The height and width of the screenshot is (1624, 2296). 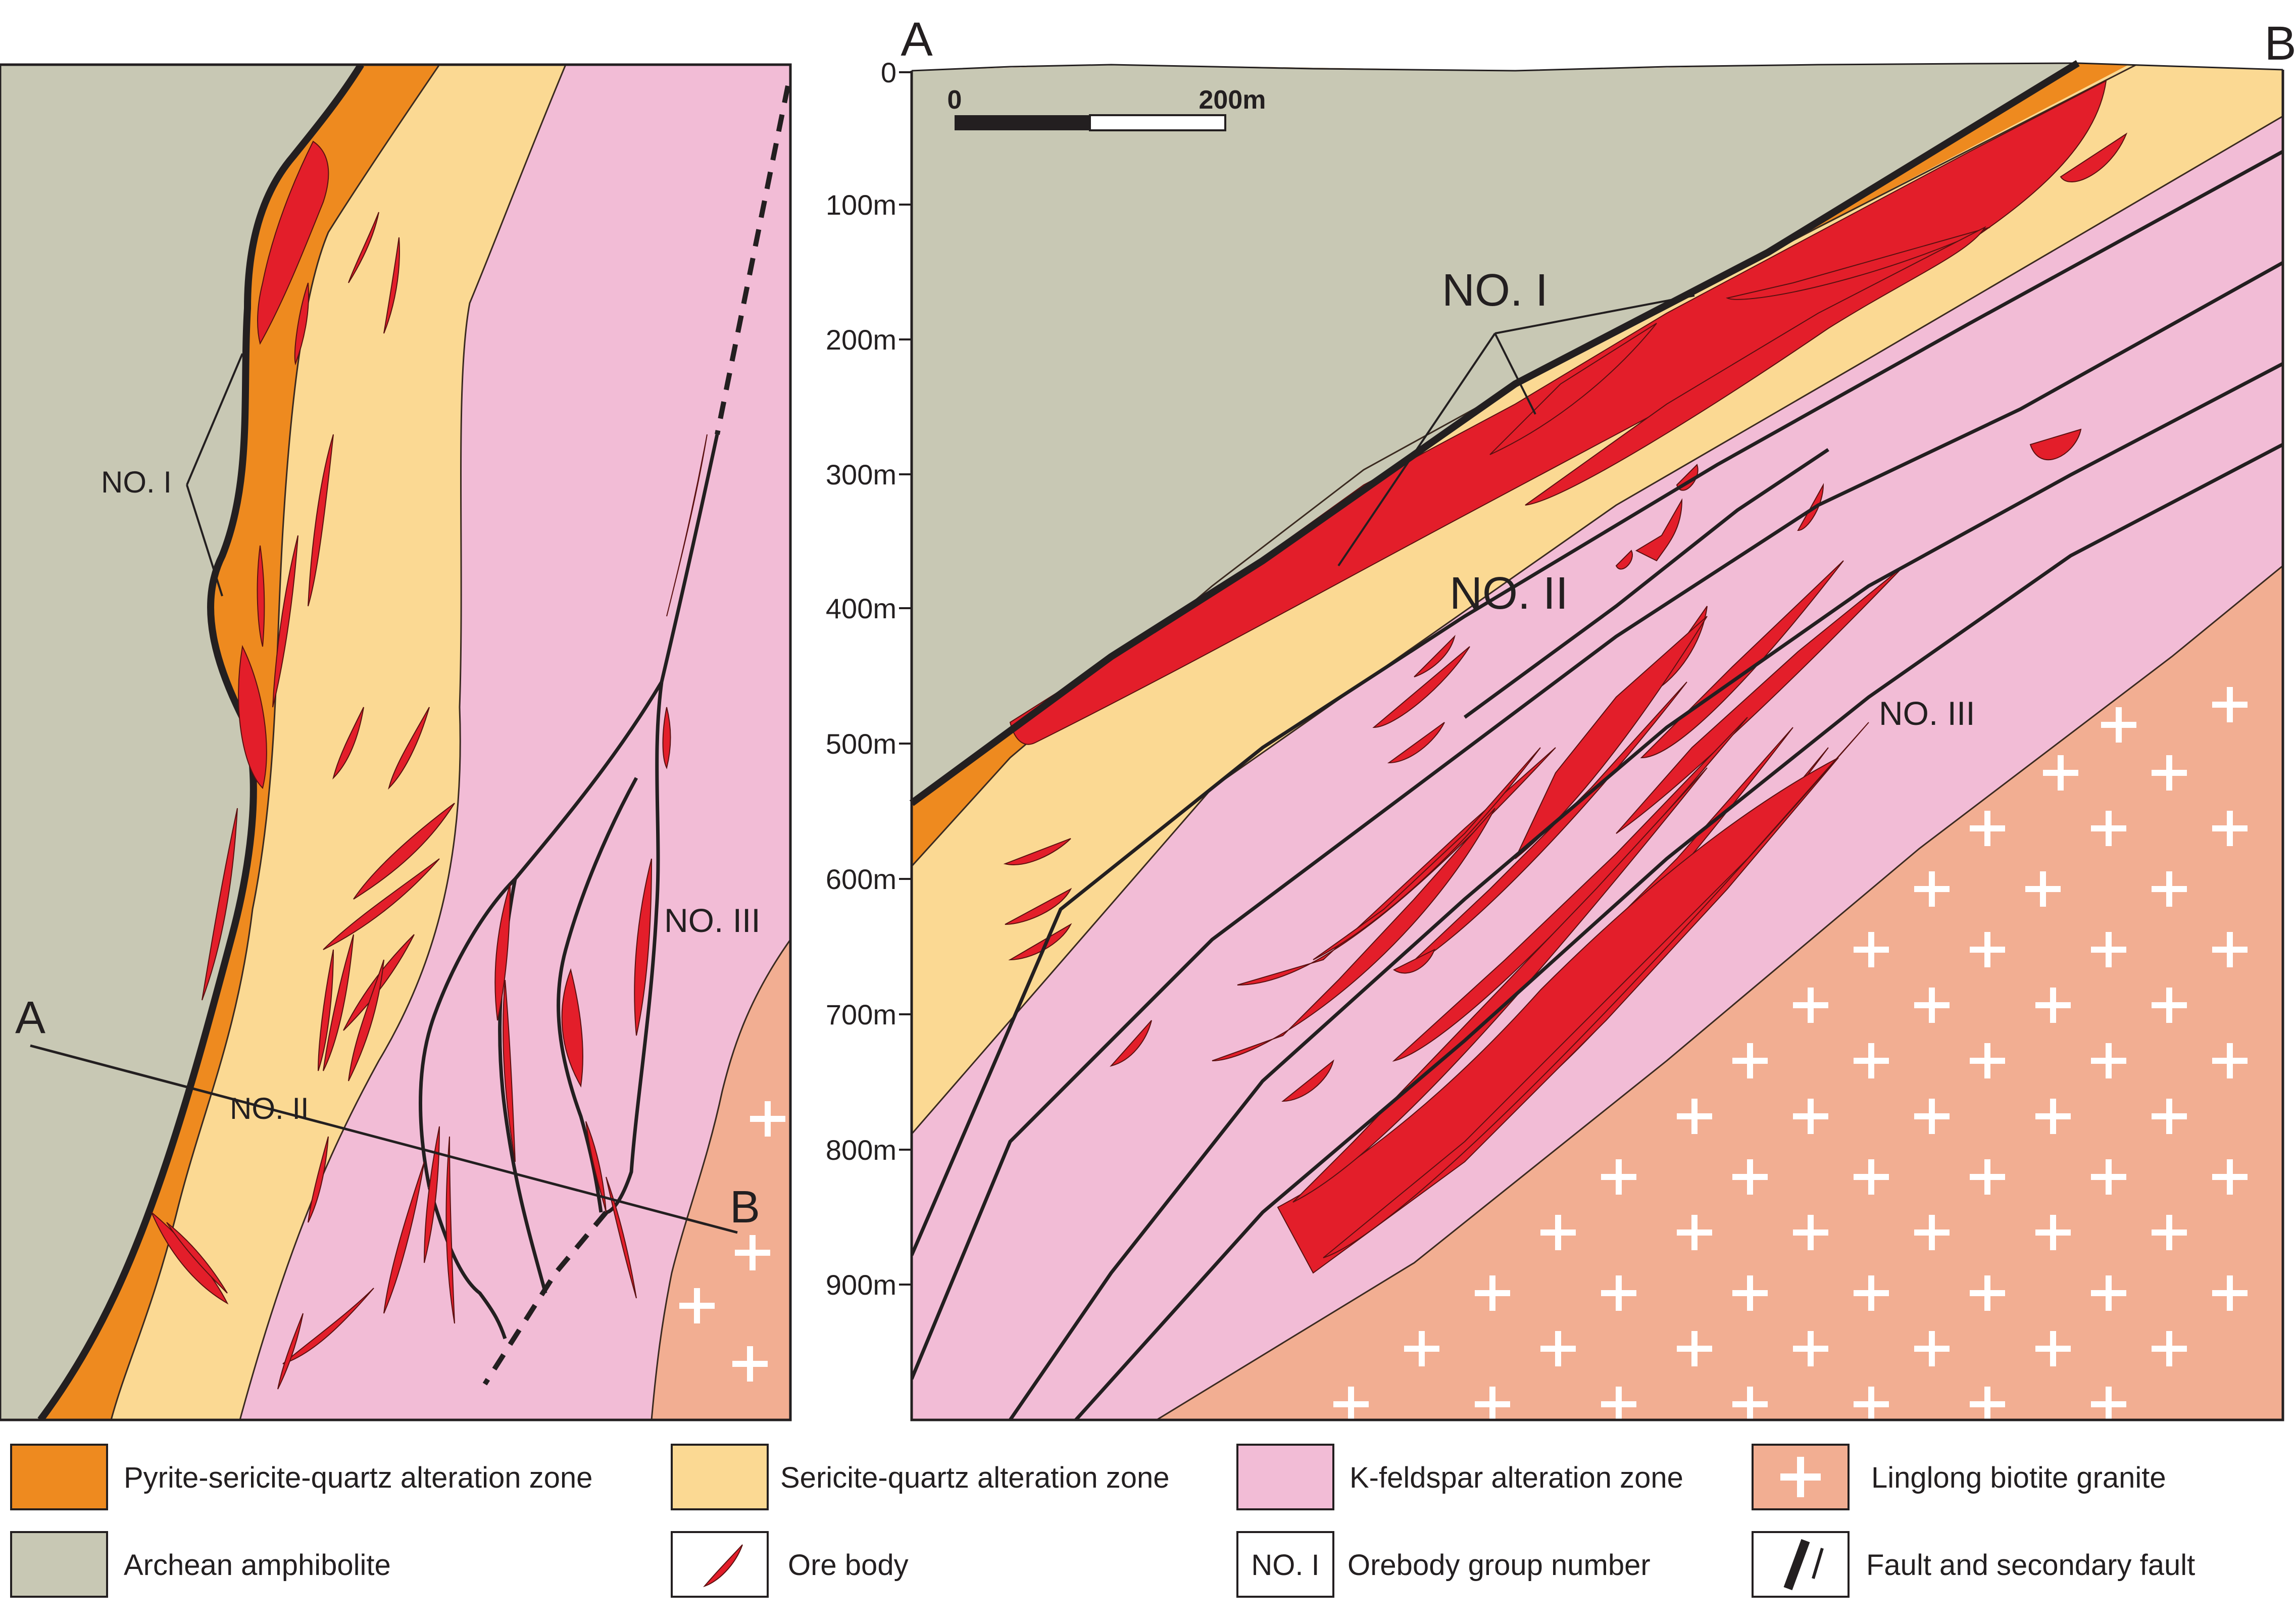 I want to click on legend-item-ore-body: Ore body, so click(x=790, y=1564).